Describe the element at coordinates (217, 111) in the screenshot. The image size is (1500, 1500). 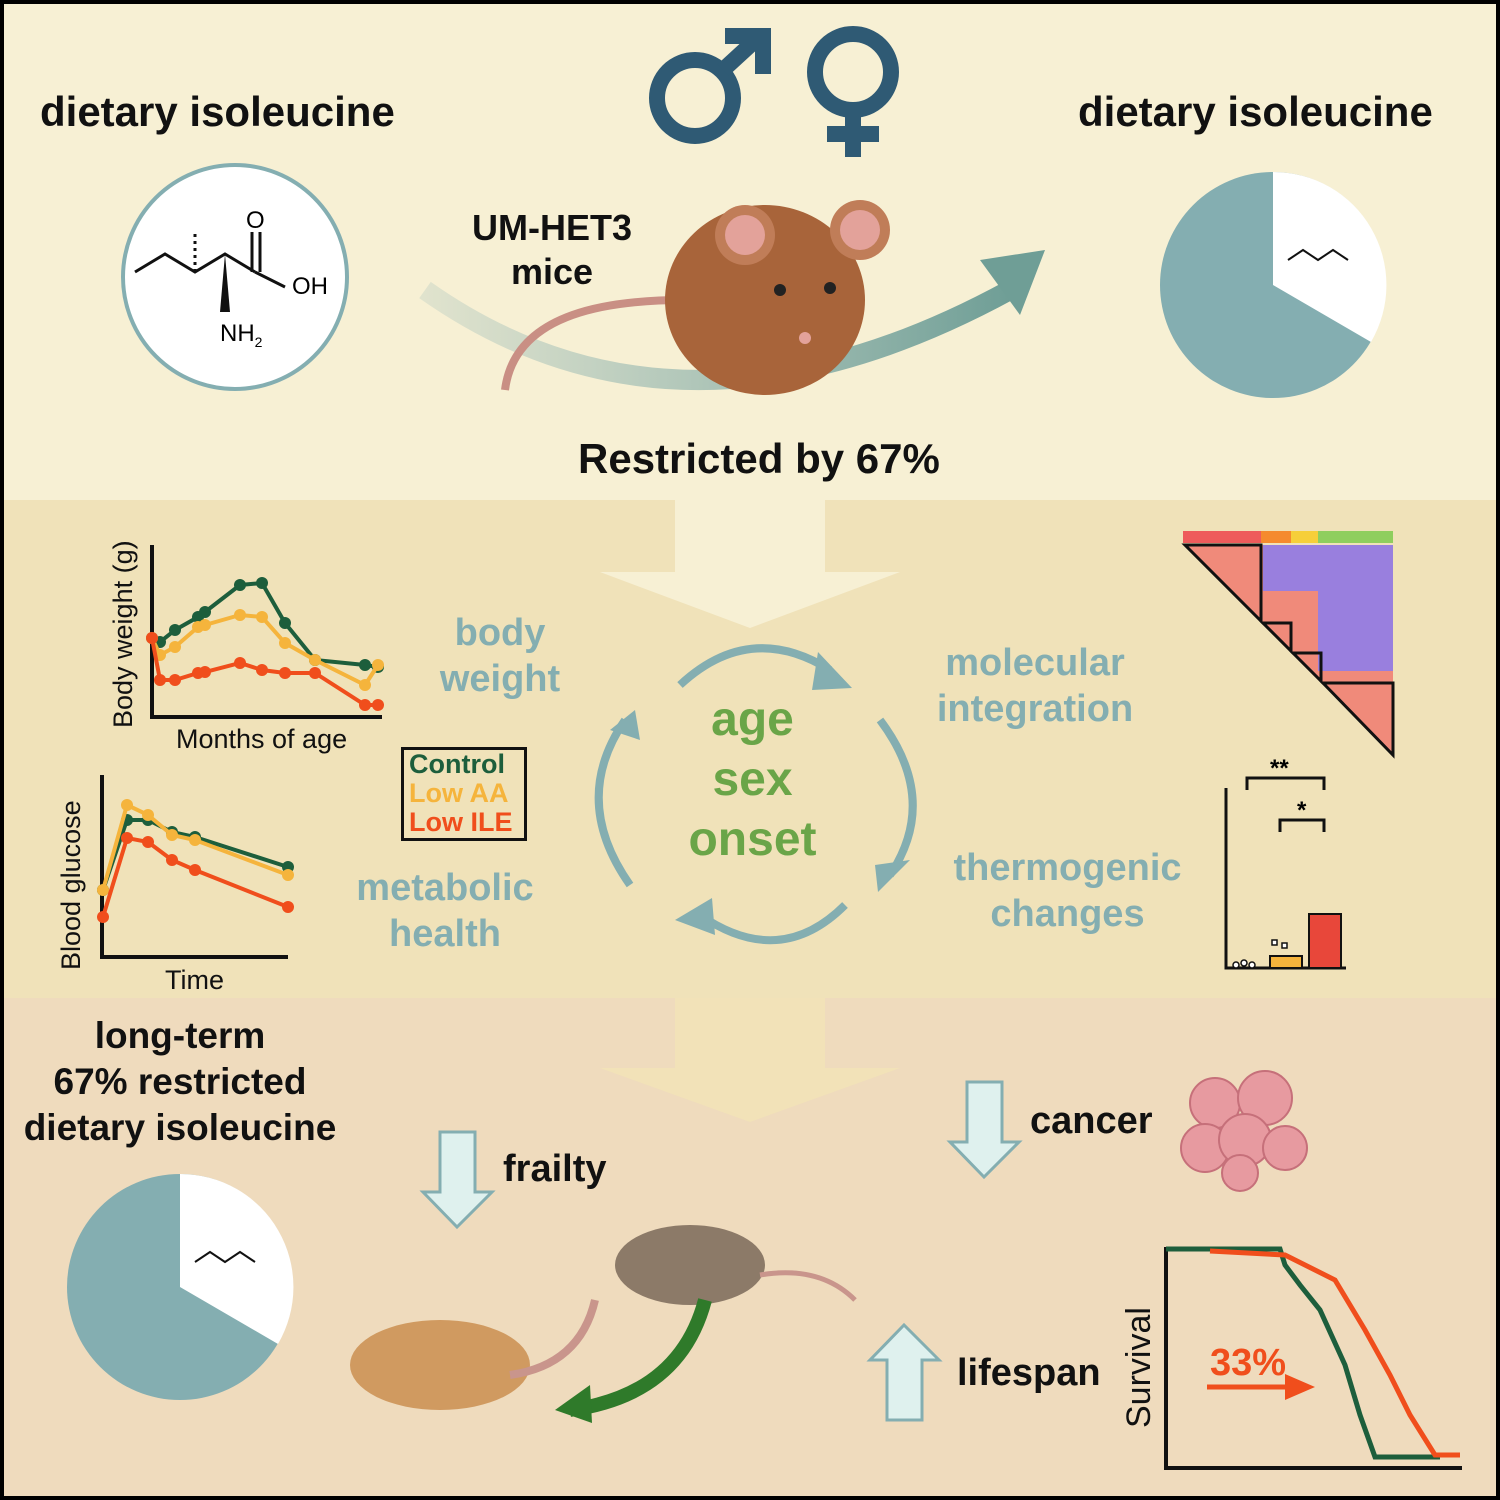
I see `left-title: dietary isoleucine` at that location.